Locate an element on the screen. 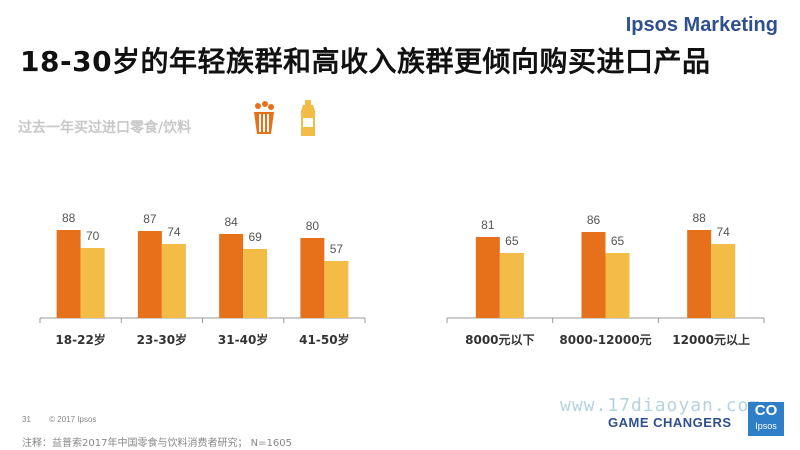 The width and height of the screenshot is (800, 450). category-label: 8000元以下 is located at coordinates (499, 340).